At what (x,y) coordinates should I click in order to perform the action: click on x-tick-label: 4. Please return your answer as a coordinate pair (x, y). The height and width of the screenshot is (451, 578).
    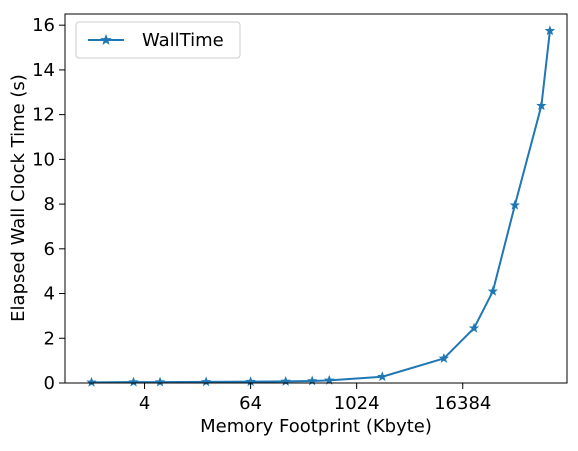
    Looking at the image, I should click on (144, 403).